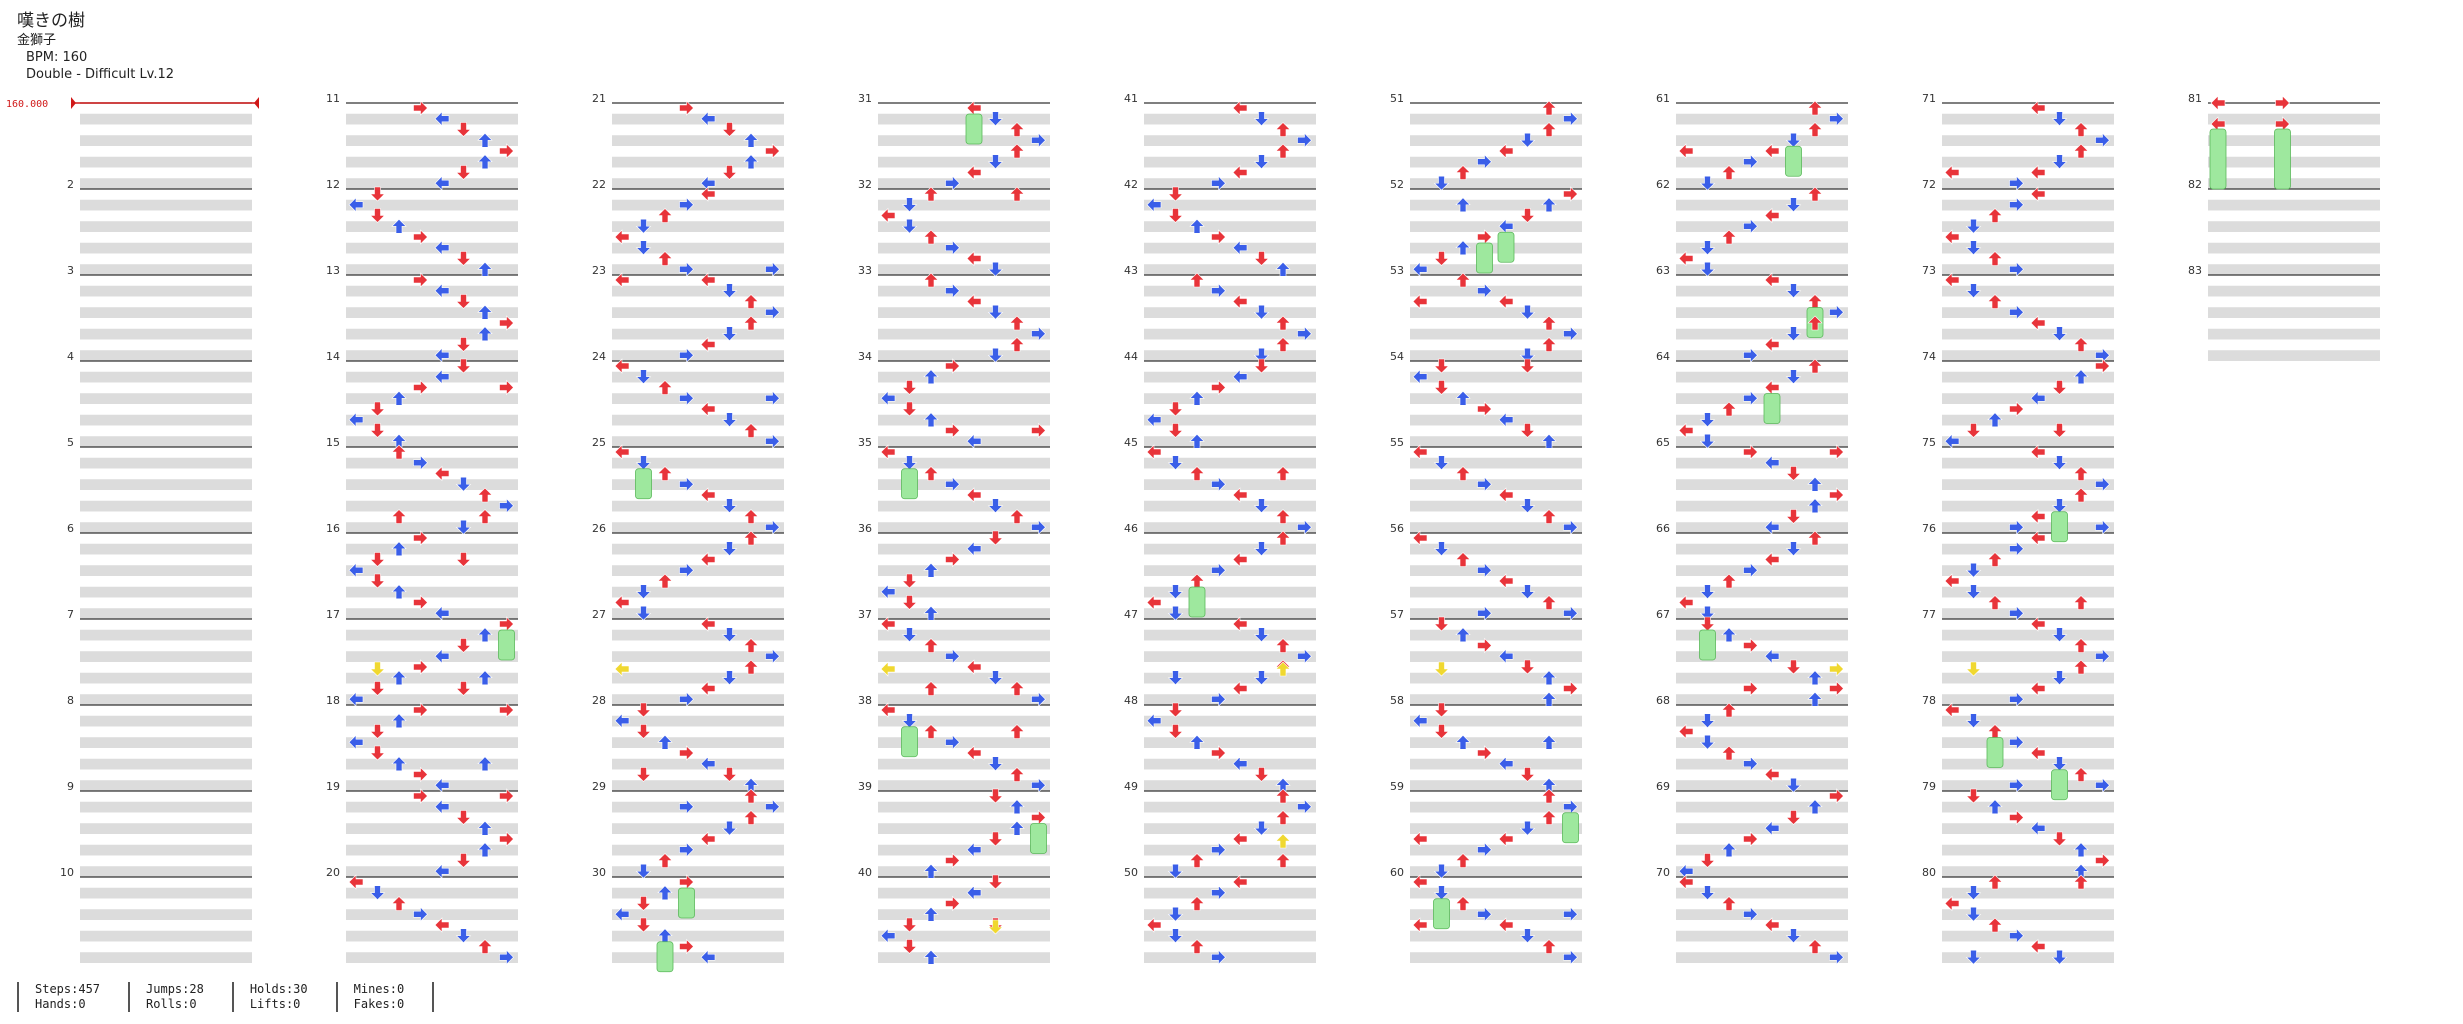 This screenshot has height=1024, width=2463. I want to click on stat-mines-fakes: Mines:0 Fakes:0, so click(384, 997).